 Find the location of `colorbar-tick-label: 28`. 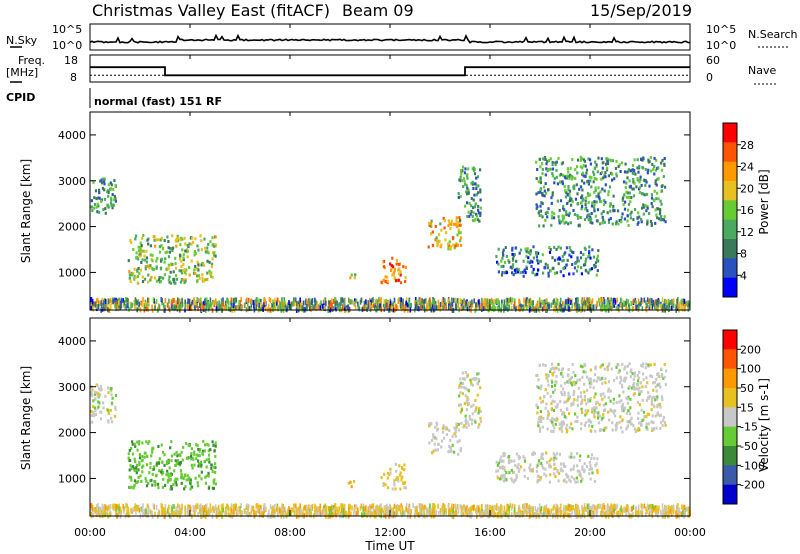

colorbar-tick-label: 28 is located at coordinates (747, 145).